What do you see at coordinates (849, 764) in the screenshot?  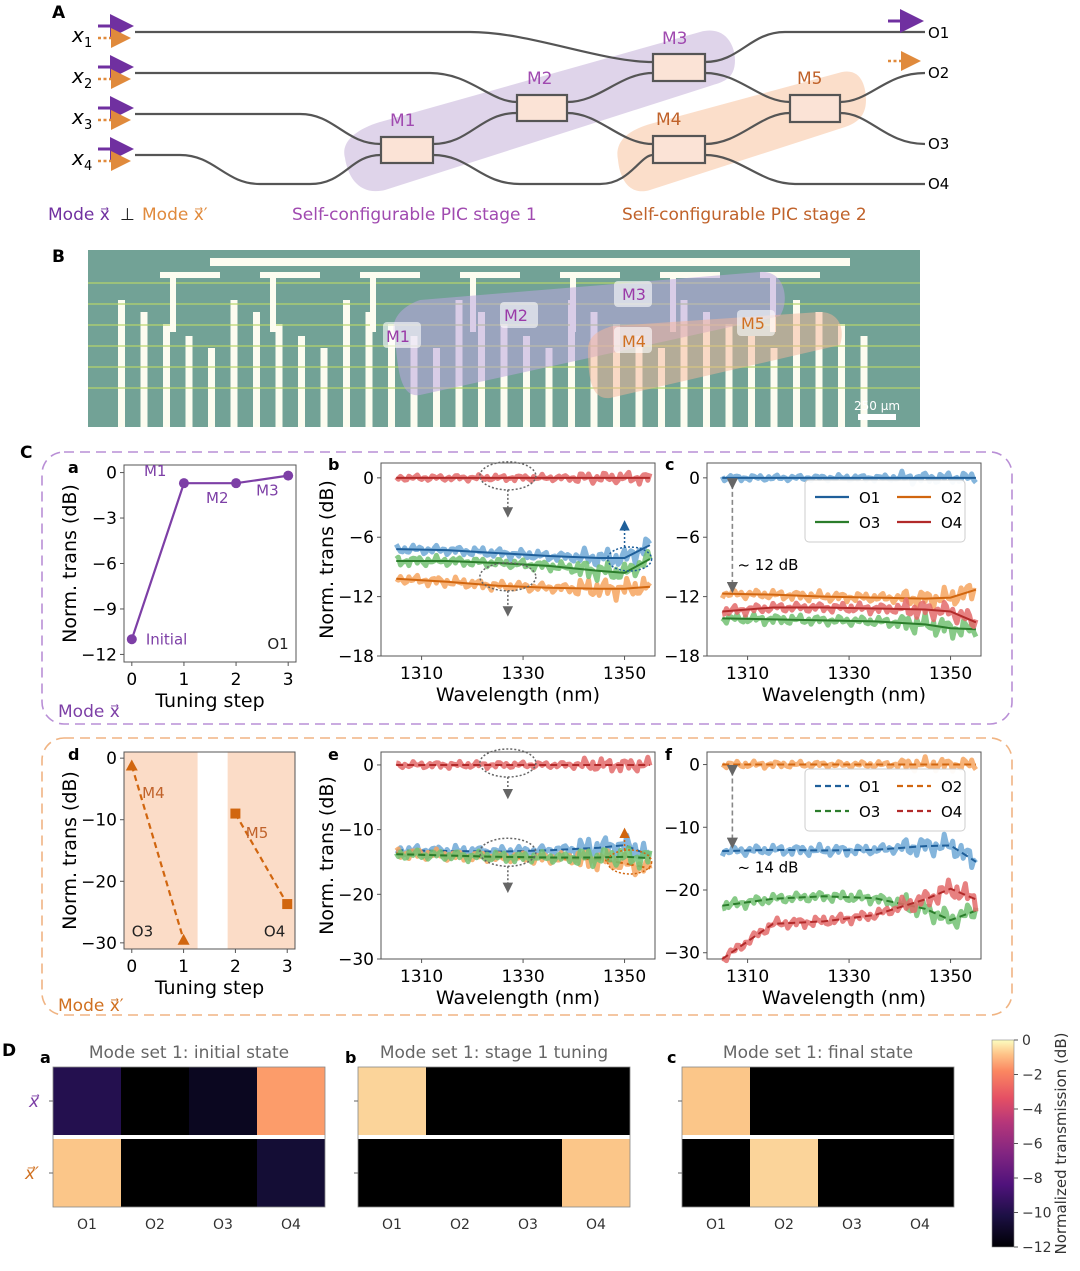 I see `series-raw-o2` at bounding box center [849, 764].